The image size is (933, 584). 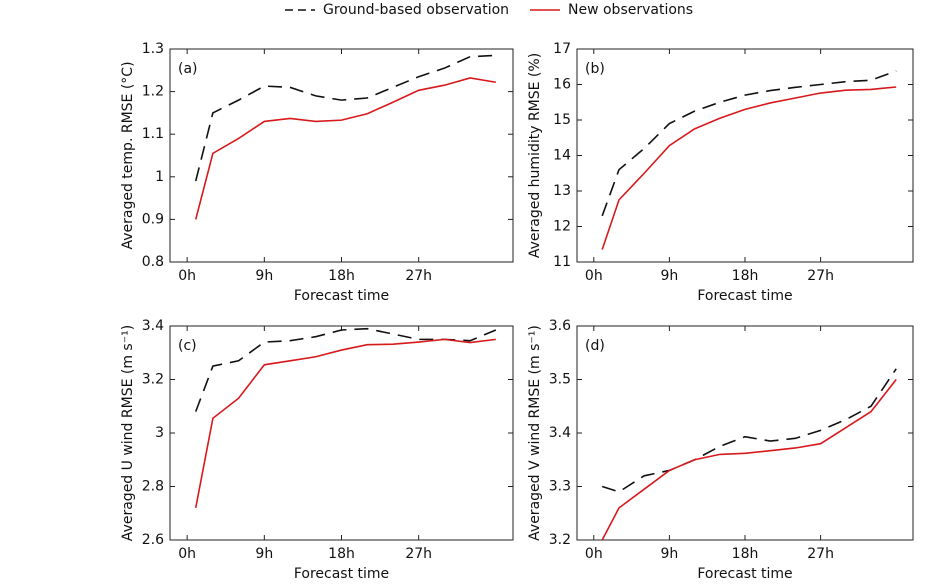 What do you see at coordinates (535, 155) in the screenshot?
I see `y-axis-label: Averaged humidity RMSE (%)` at bounding box center [535, 155].